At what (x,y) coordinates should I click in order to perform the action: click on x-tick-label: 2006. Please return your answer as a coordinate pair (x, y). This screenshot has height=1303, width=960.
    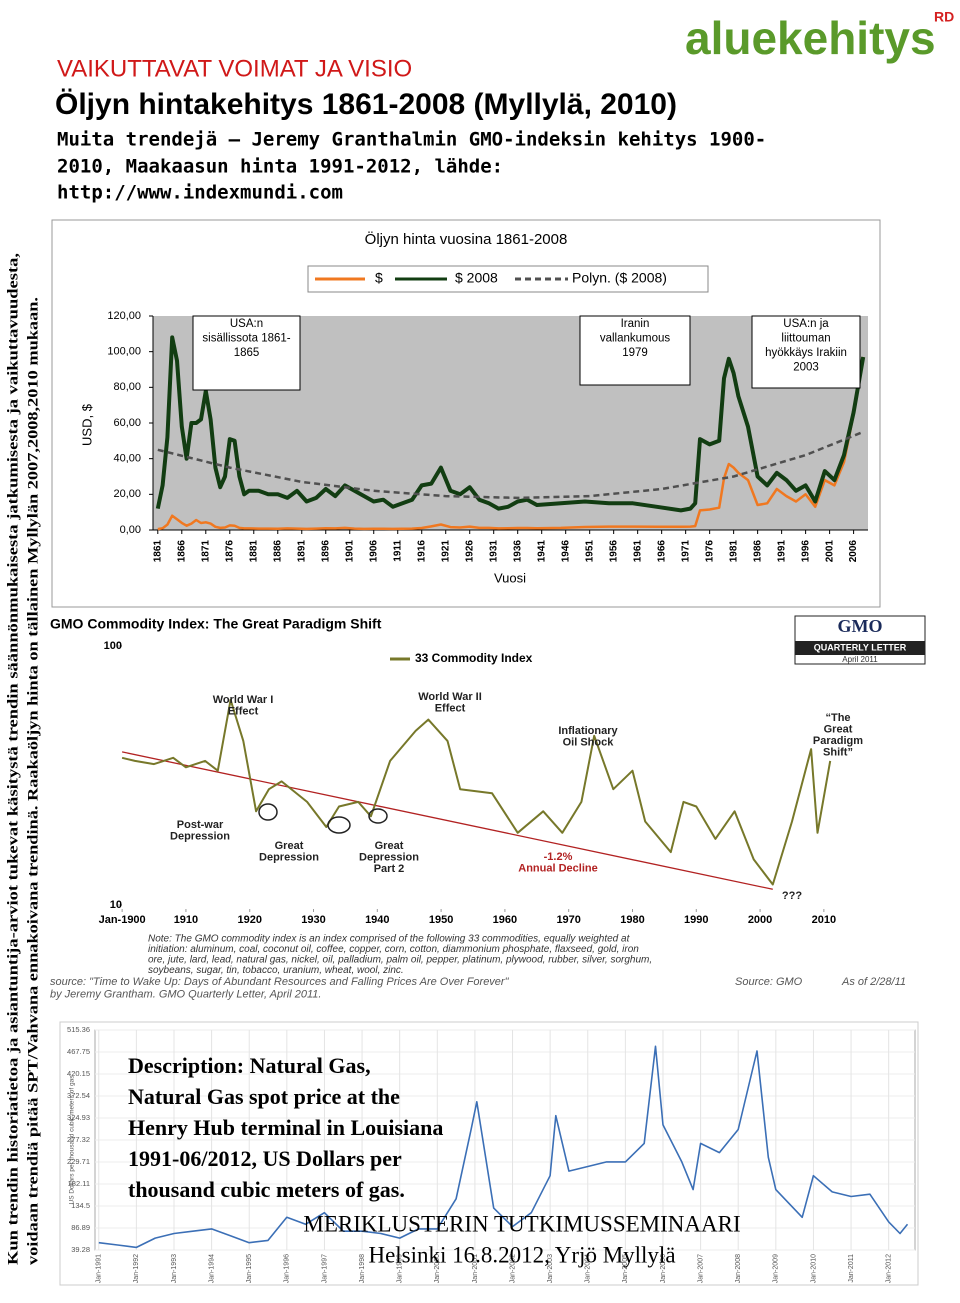
    Looking at the image, I should click on (853, 551).